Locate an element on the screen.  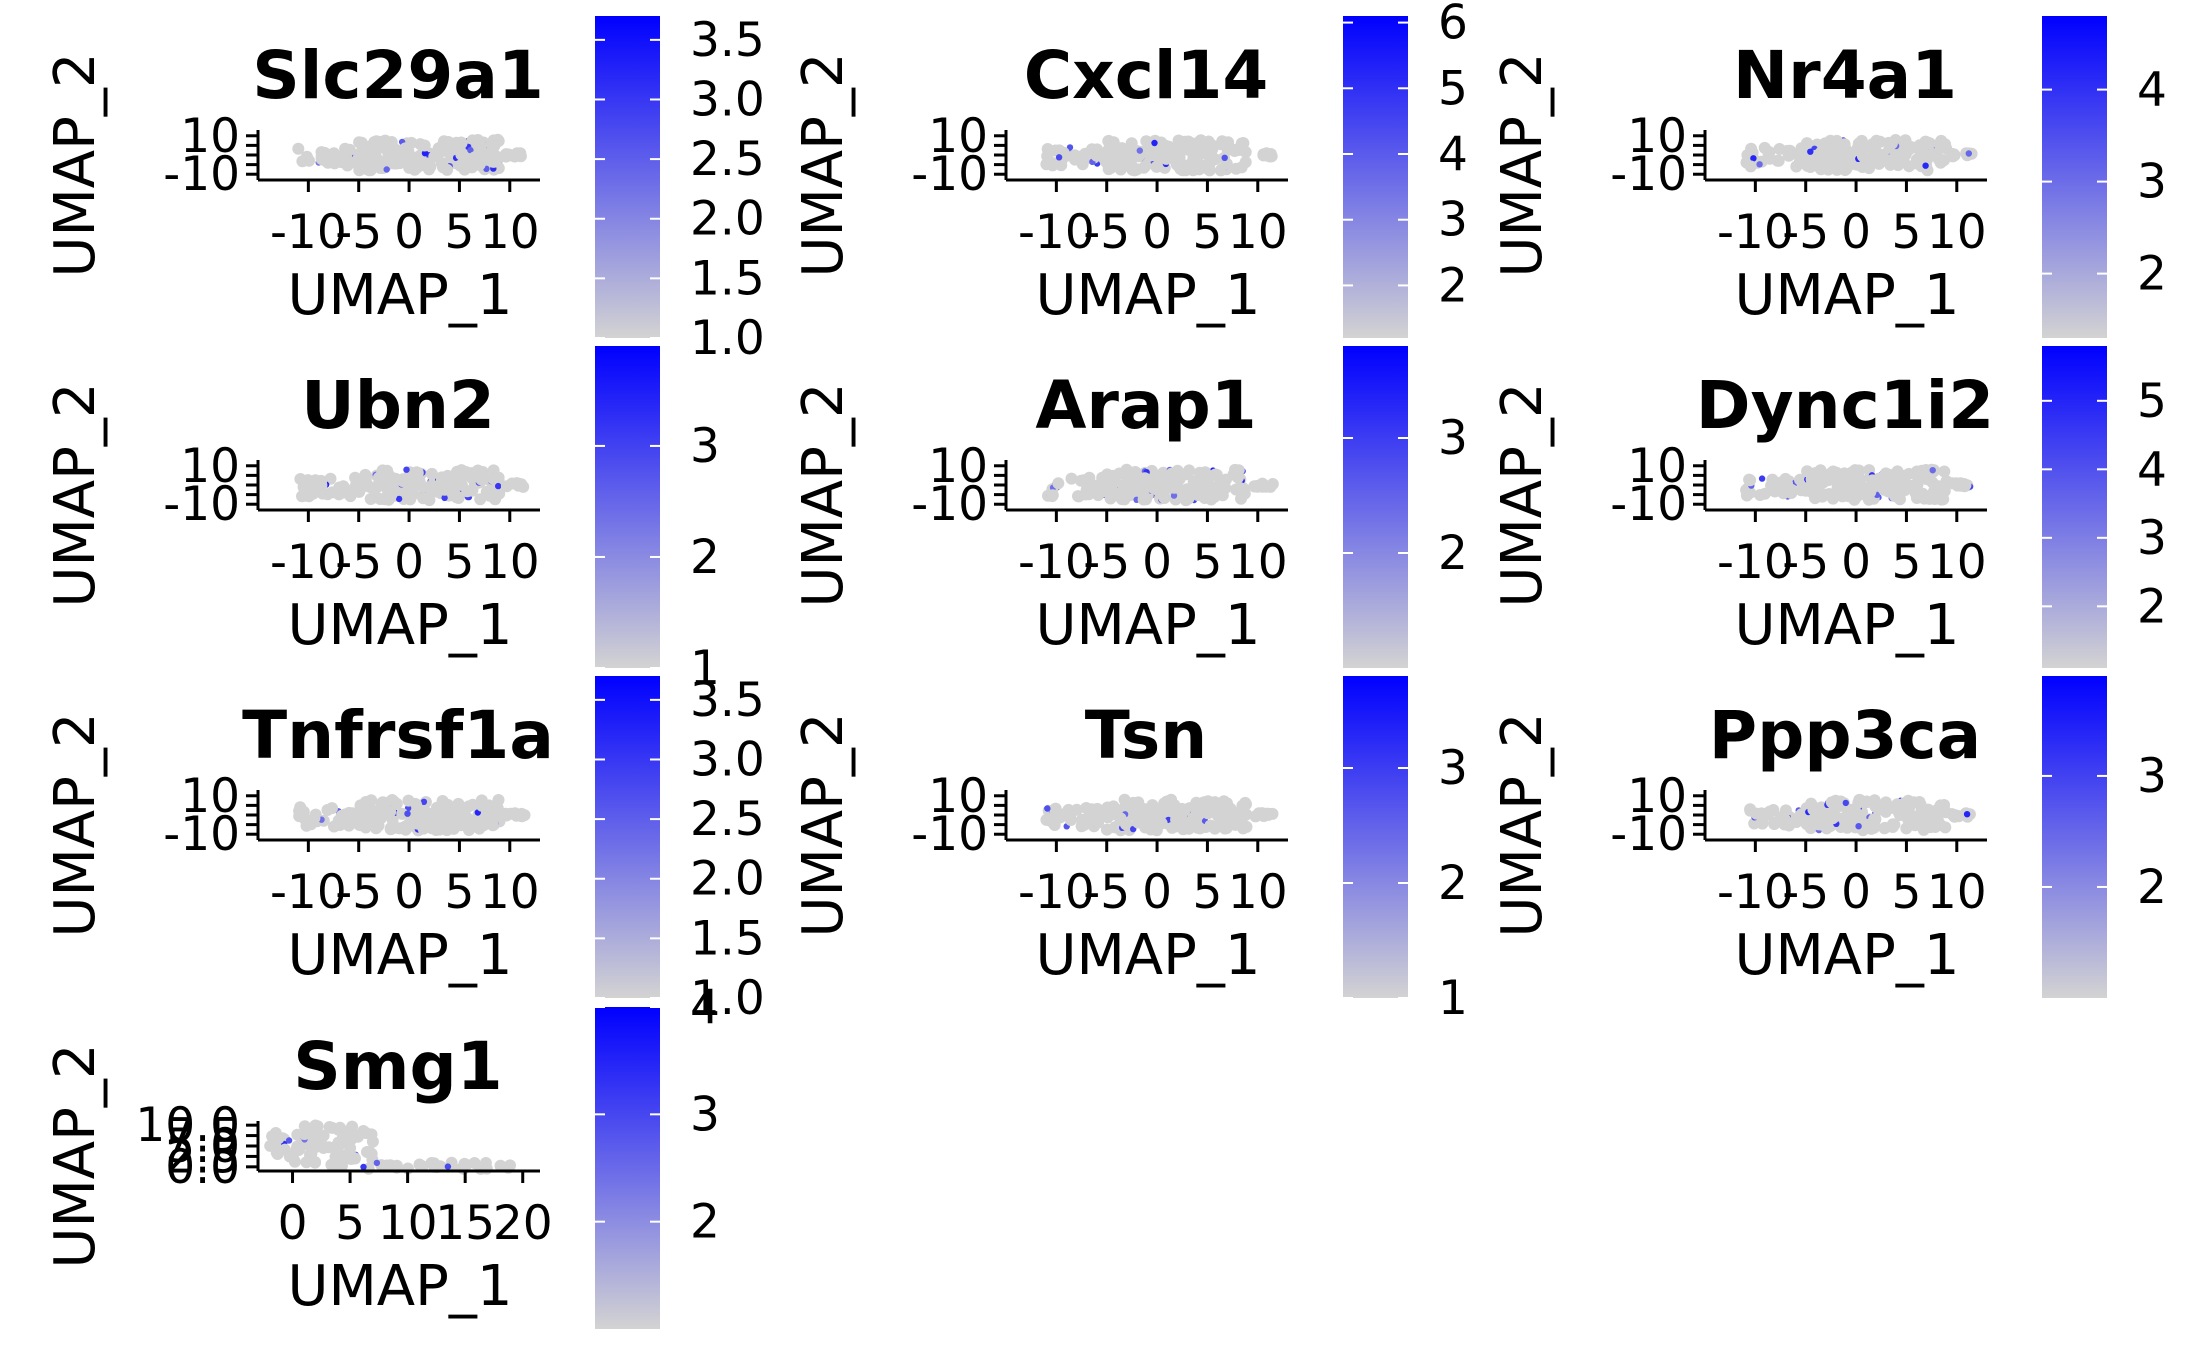
plot-title: Nr4a1 is located at coordinates (1845, 75).